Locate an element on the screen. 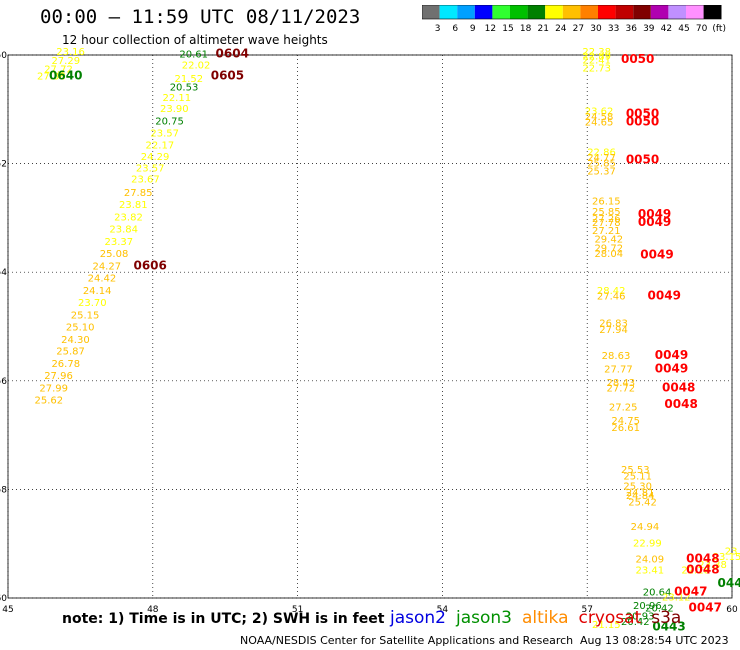  swh-value: 23.84 is located at coordinates (123, 230).